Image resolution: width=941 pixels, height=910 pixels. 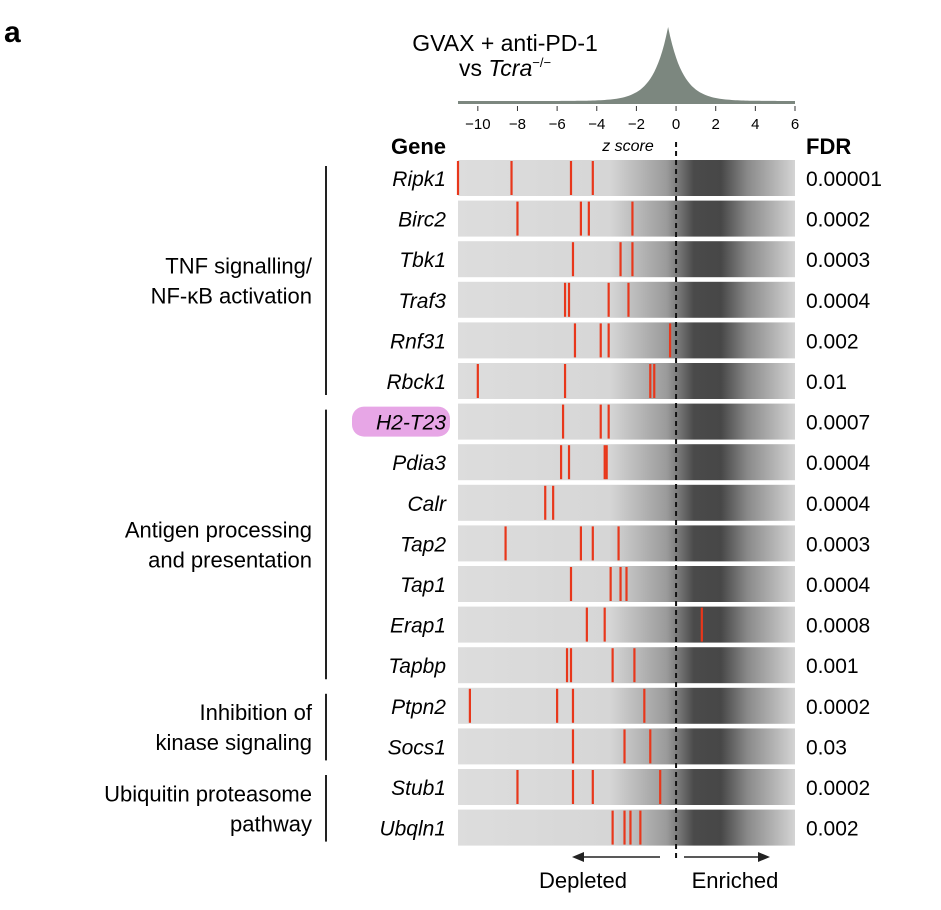 I want to click on x-tick-label: 4, so click(x=755, y=124).